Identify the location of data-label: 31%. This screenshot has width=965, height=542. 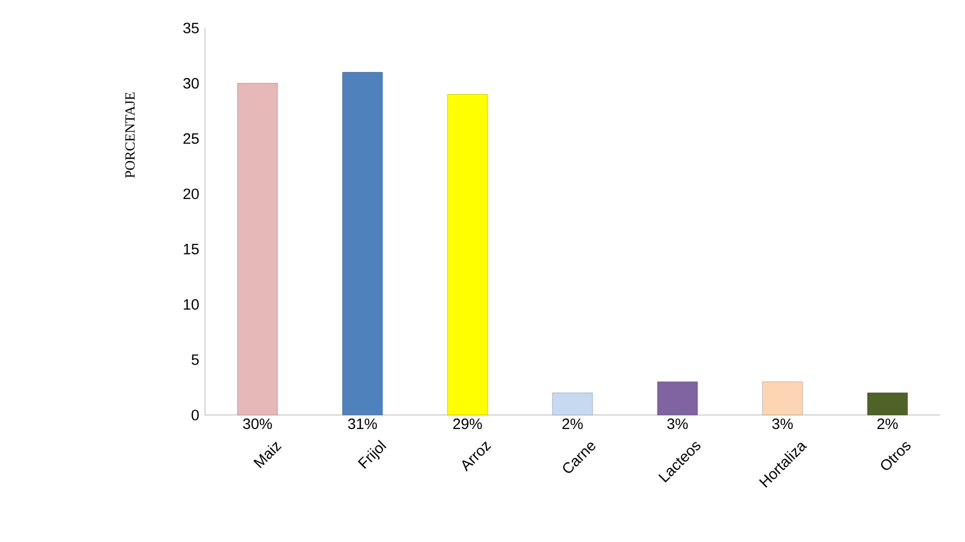
(362, 424).